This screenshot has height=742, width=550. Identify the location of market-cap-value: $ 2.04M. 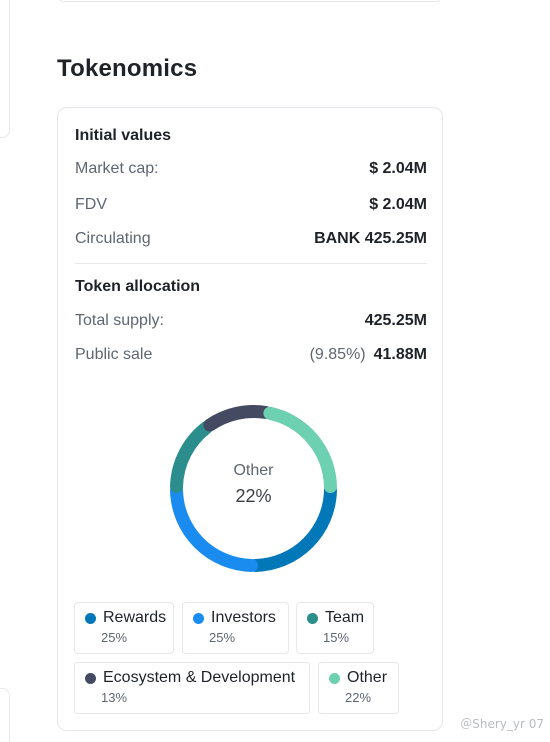
(398, 168).